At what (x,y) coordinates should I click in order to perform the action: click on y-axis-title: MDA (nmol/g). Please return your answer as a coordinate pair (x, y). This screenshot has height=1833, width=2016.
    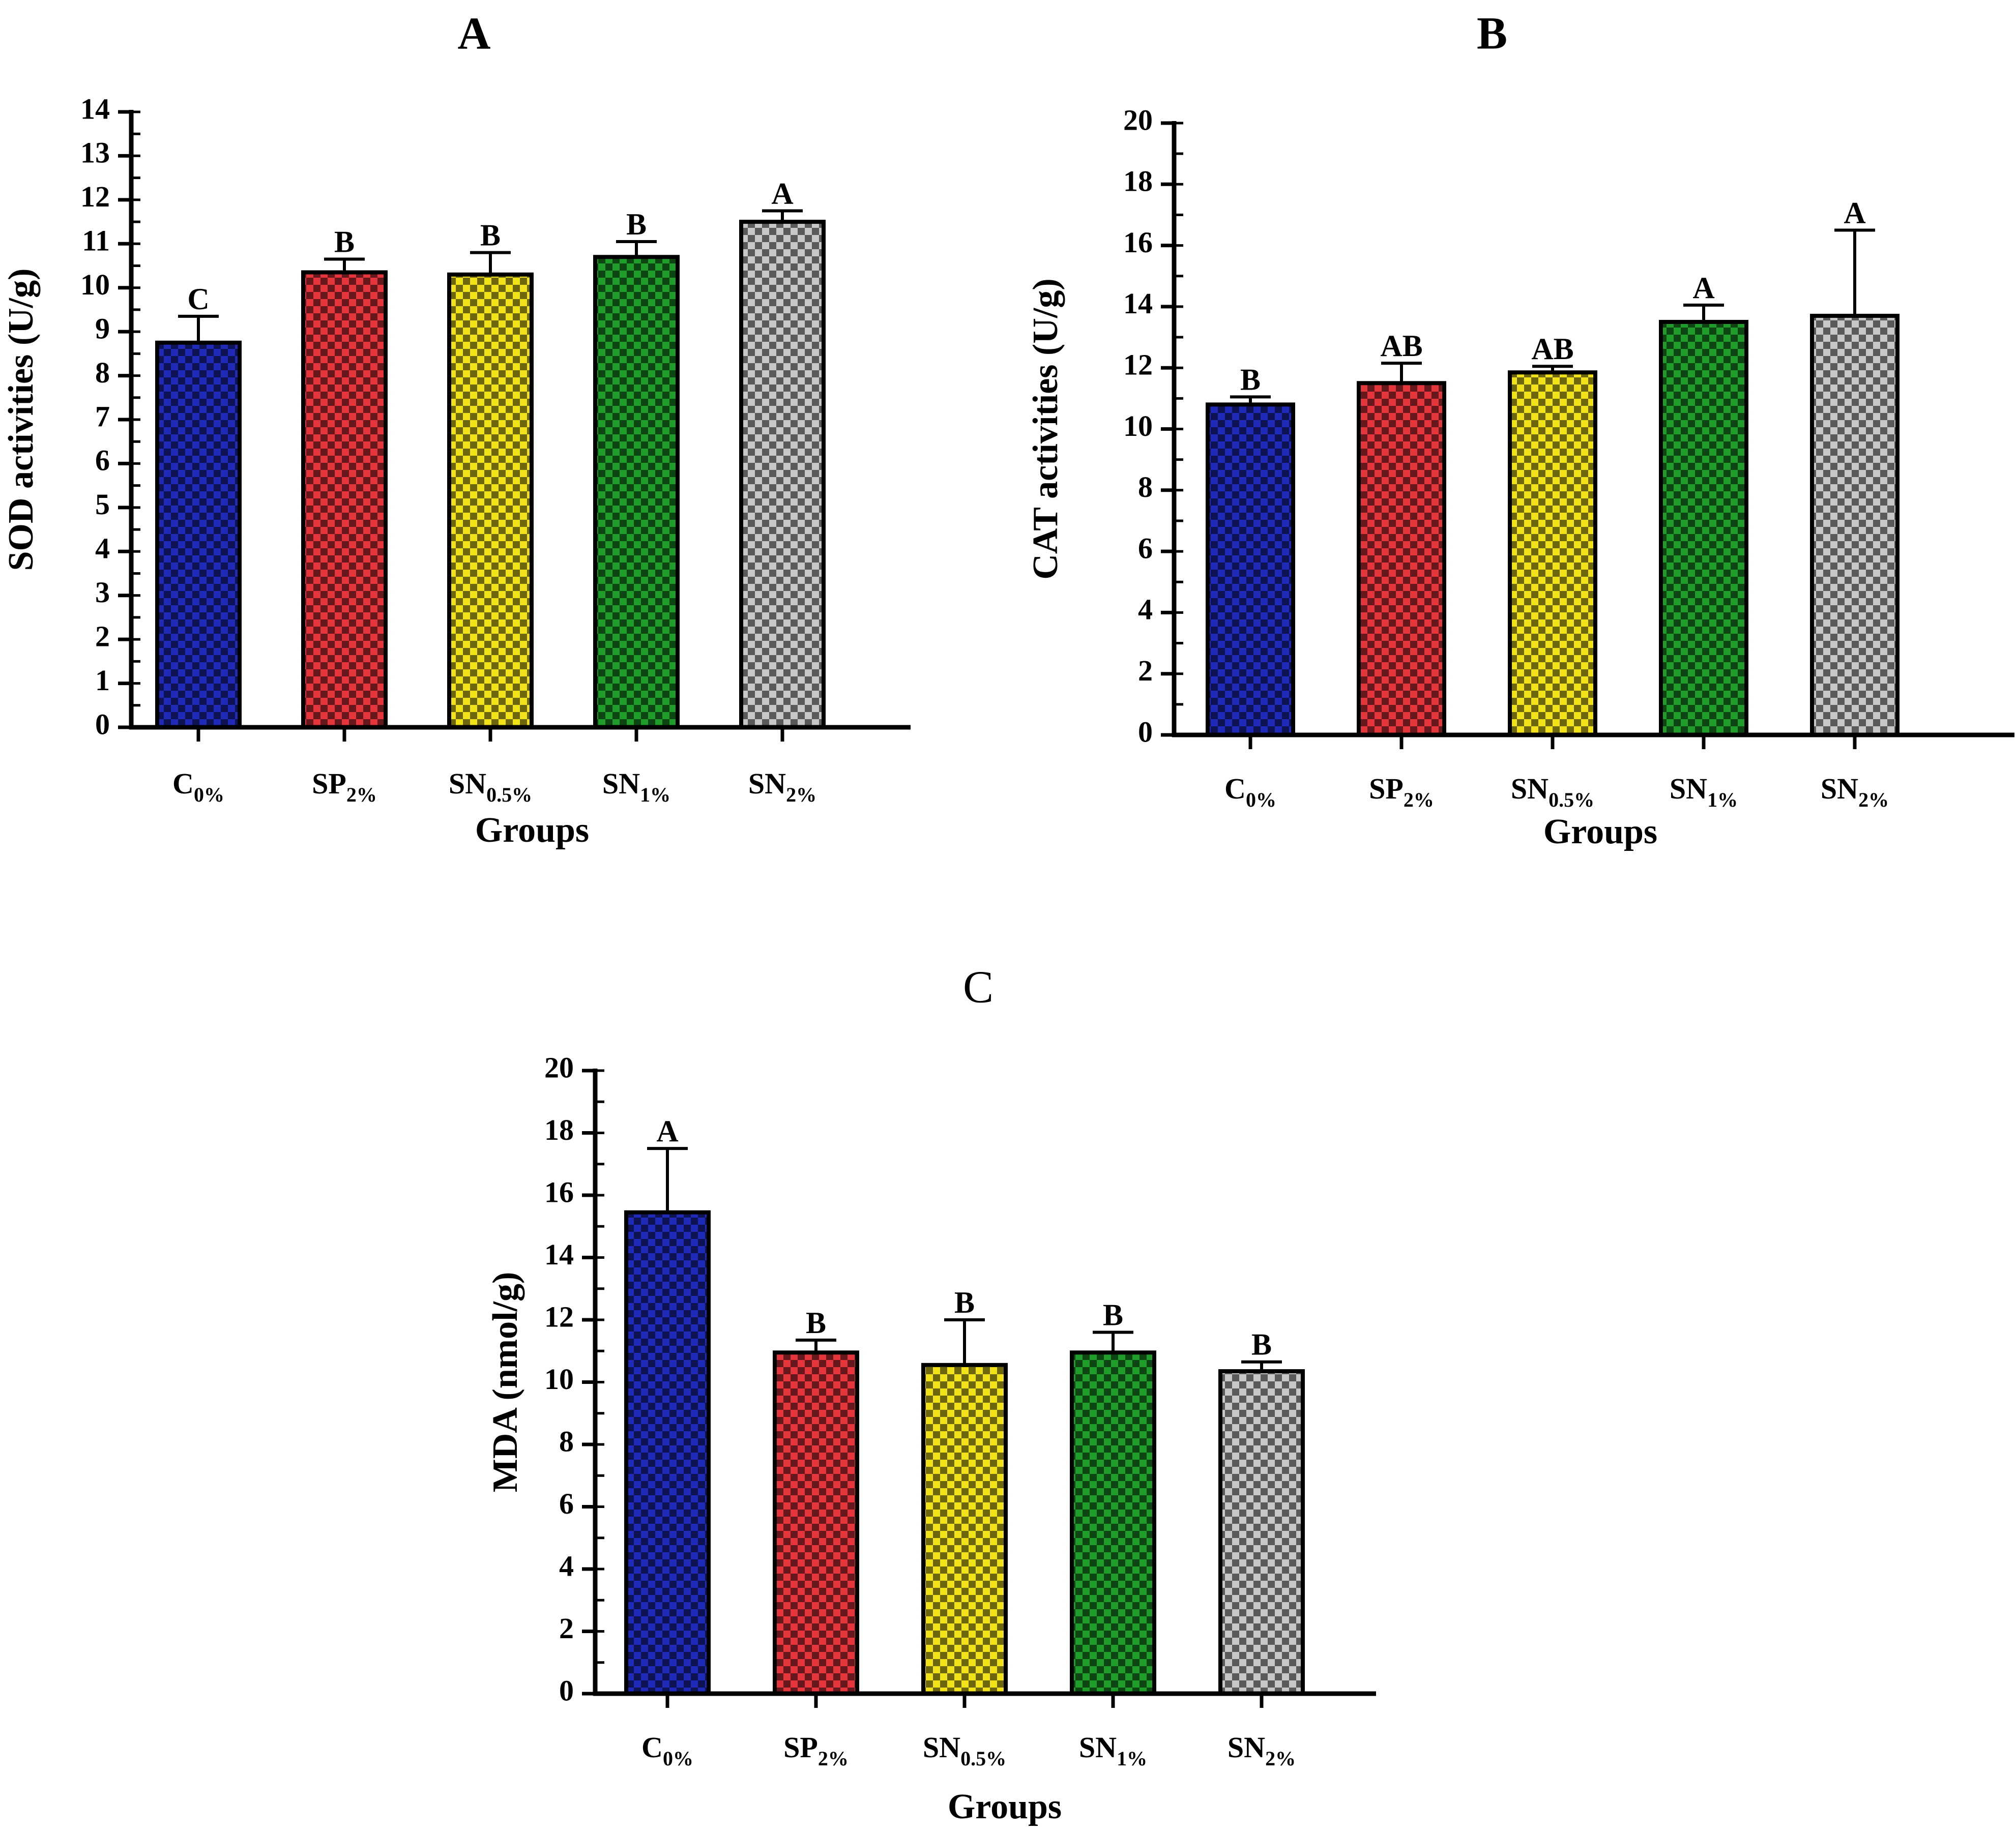
    Looking at the image, I should click on (505, 1382).